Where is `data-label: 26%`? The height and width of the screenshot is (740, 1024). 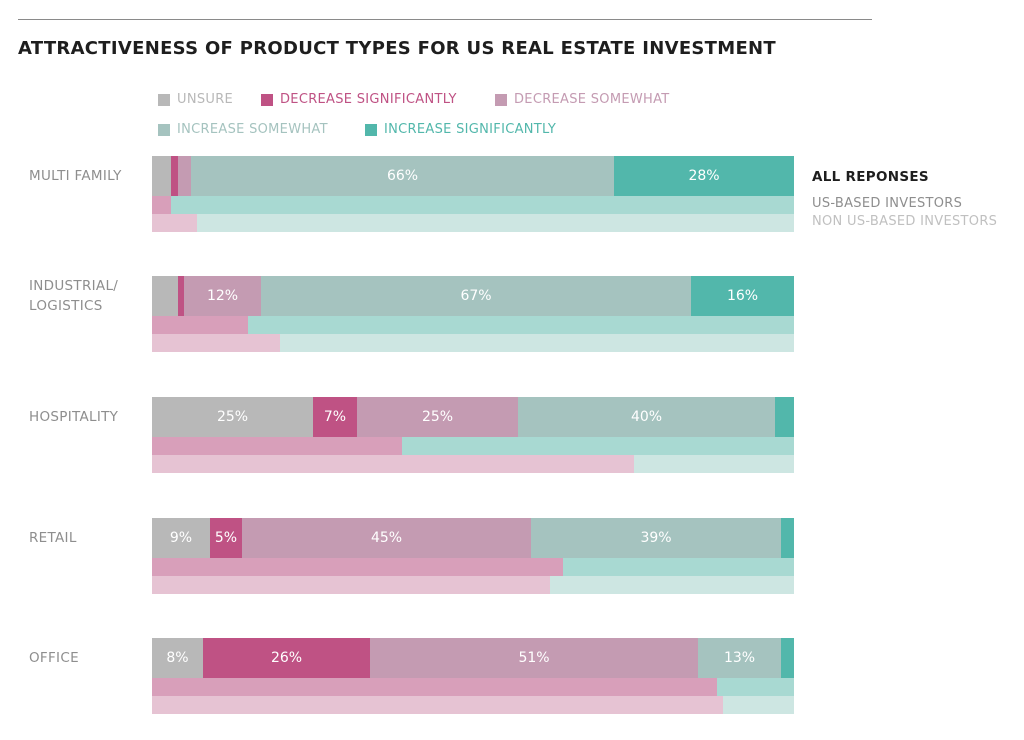 data-label: 26% is located at coordinates (286, 658).